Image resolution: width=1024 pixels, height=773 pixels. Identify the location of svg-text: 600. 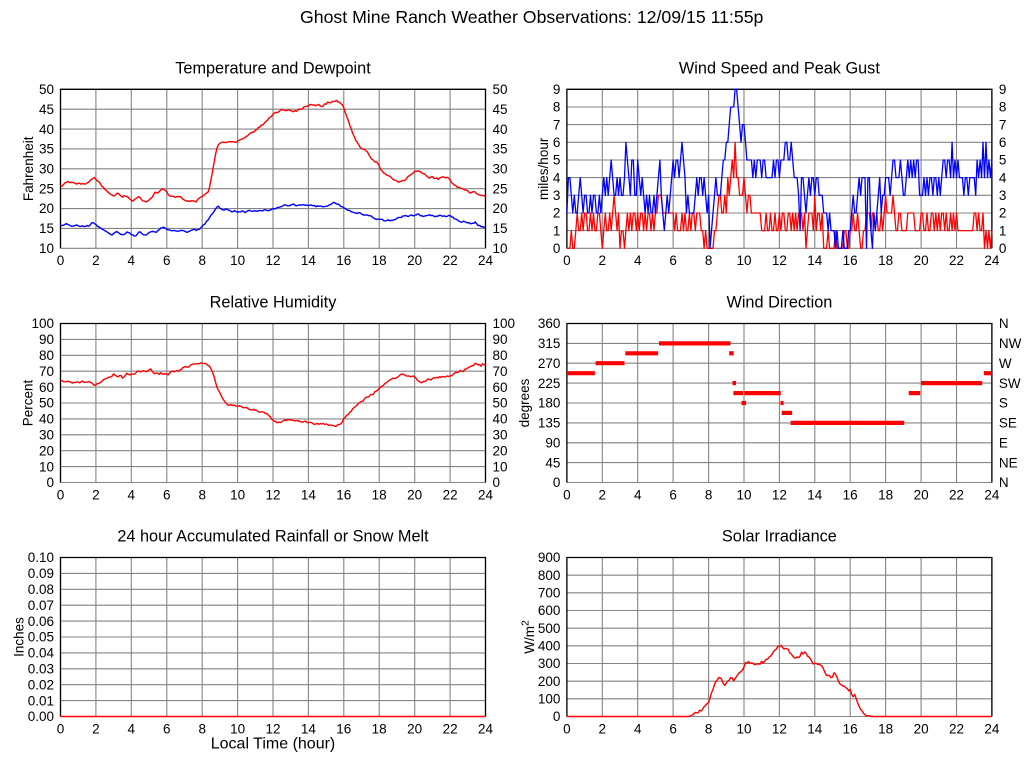
(549, 610).